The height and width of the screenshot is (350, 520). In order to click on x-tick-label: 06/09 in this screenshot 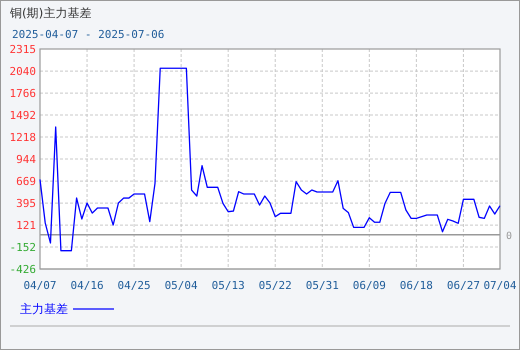, I will do `click(369, 285)`.